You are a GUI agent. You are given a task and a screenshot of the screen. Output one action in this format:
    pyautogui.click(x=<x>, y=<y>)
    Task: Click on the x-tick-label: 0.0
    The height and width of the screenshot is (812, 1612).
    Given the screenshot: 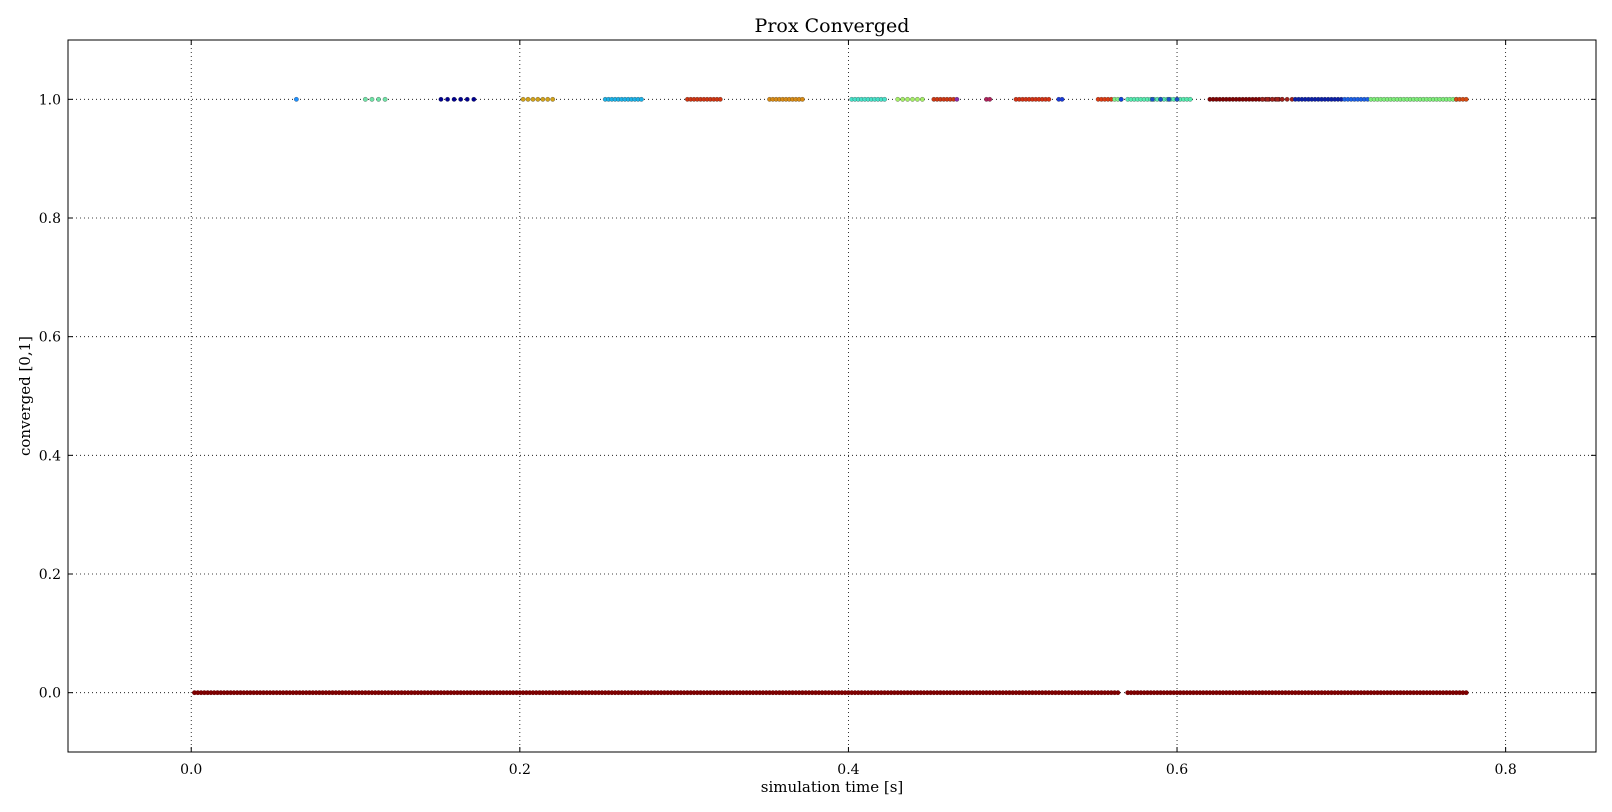 What is the action you would take?
    pyautogui.click(x=191, y=770)
    